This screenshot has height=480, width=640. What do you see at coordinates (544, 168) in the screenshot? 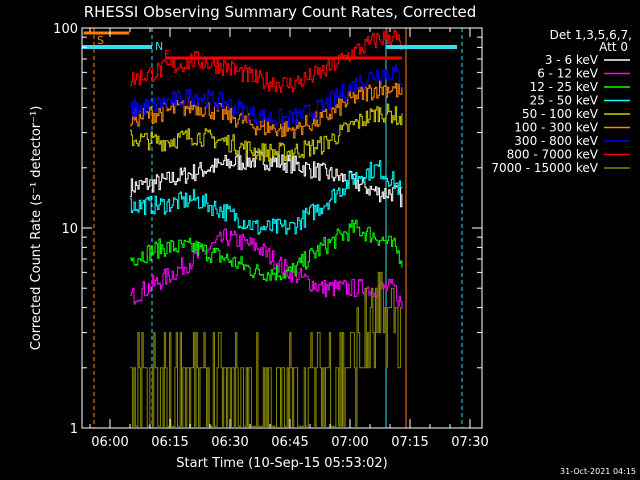
I see `legend-entry-9: 7000 - 15000 keV` at bounding box center [544, 168].